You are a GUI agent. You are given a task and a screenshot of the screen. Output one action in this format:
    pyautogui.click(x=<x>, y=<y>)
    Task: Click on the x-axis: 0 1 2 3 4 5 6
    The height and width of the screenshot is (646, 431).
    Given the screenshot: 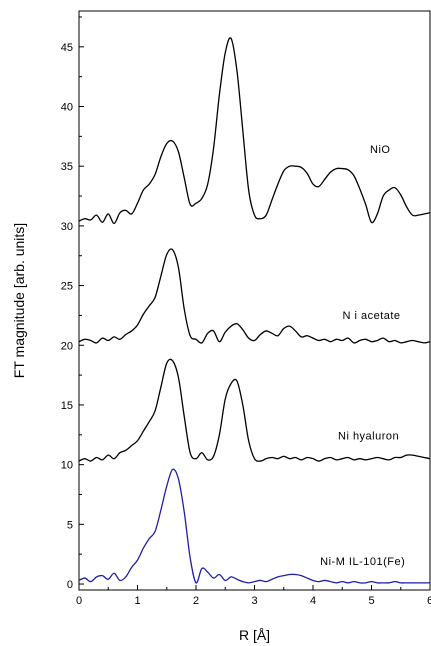 What is the action you would take?
    pyautogui.click(x=253, y=596)
    